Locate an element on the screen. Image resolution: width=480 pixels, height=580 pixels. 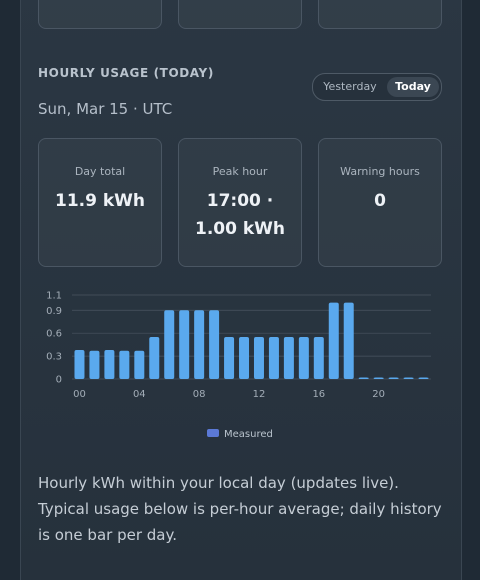
day-total-value: 11.9 kWh is located at coordinates (100, 201).